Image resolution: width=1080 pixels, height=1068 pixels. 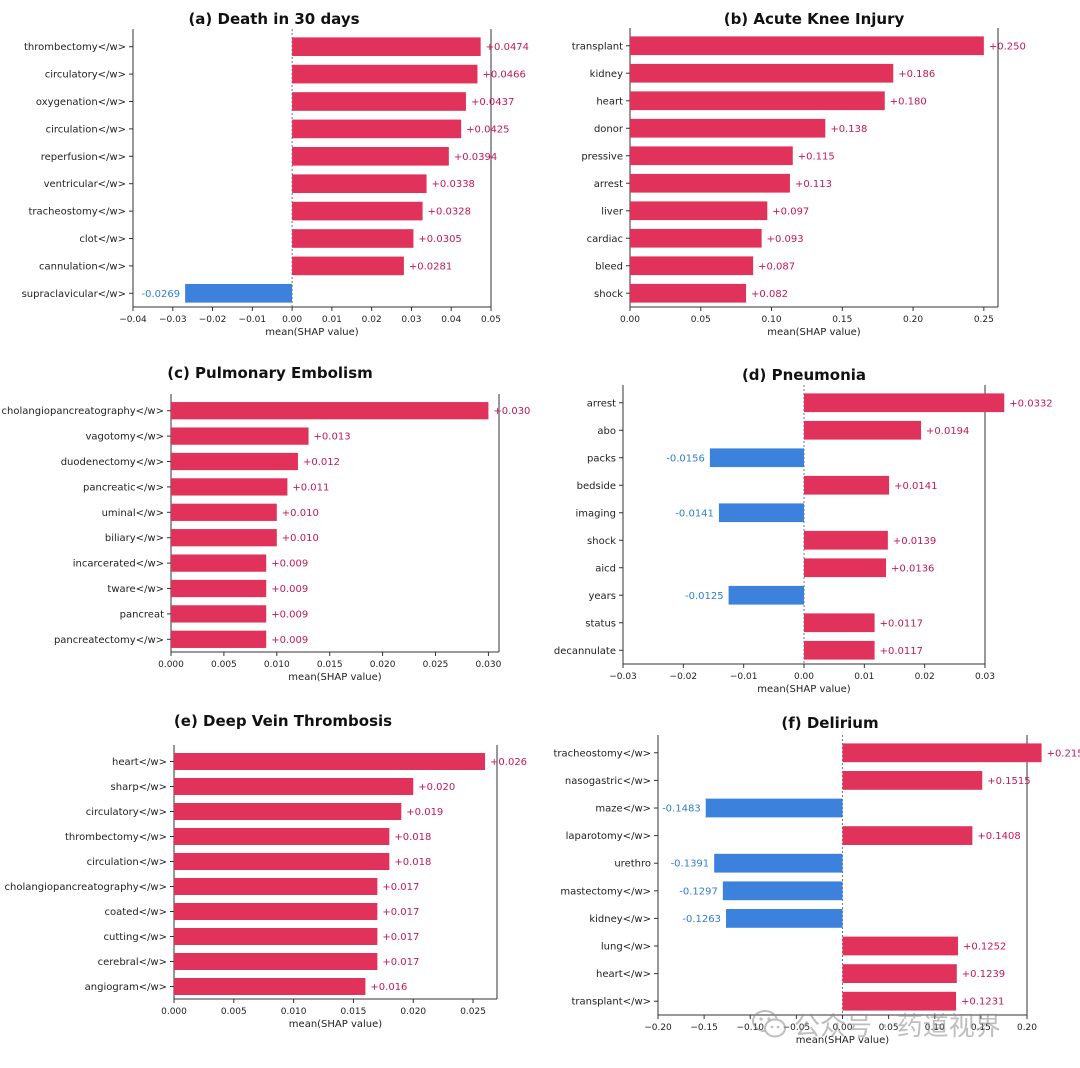 I want to click on value-label: +0.010, so click(x=300, y=538).